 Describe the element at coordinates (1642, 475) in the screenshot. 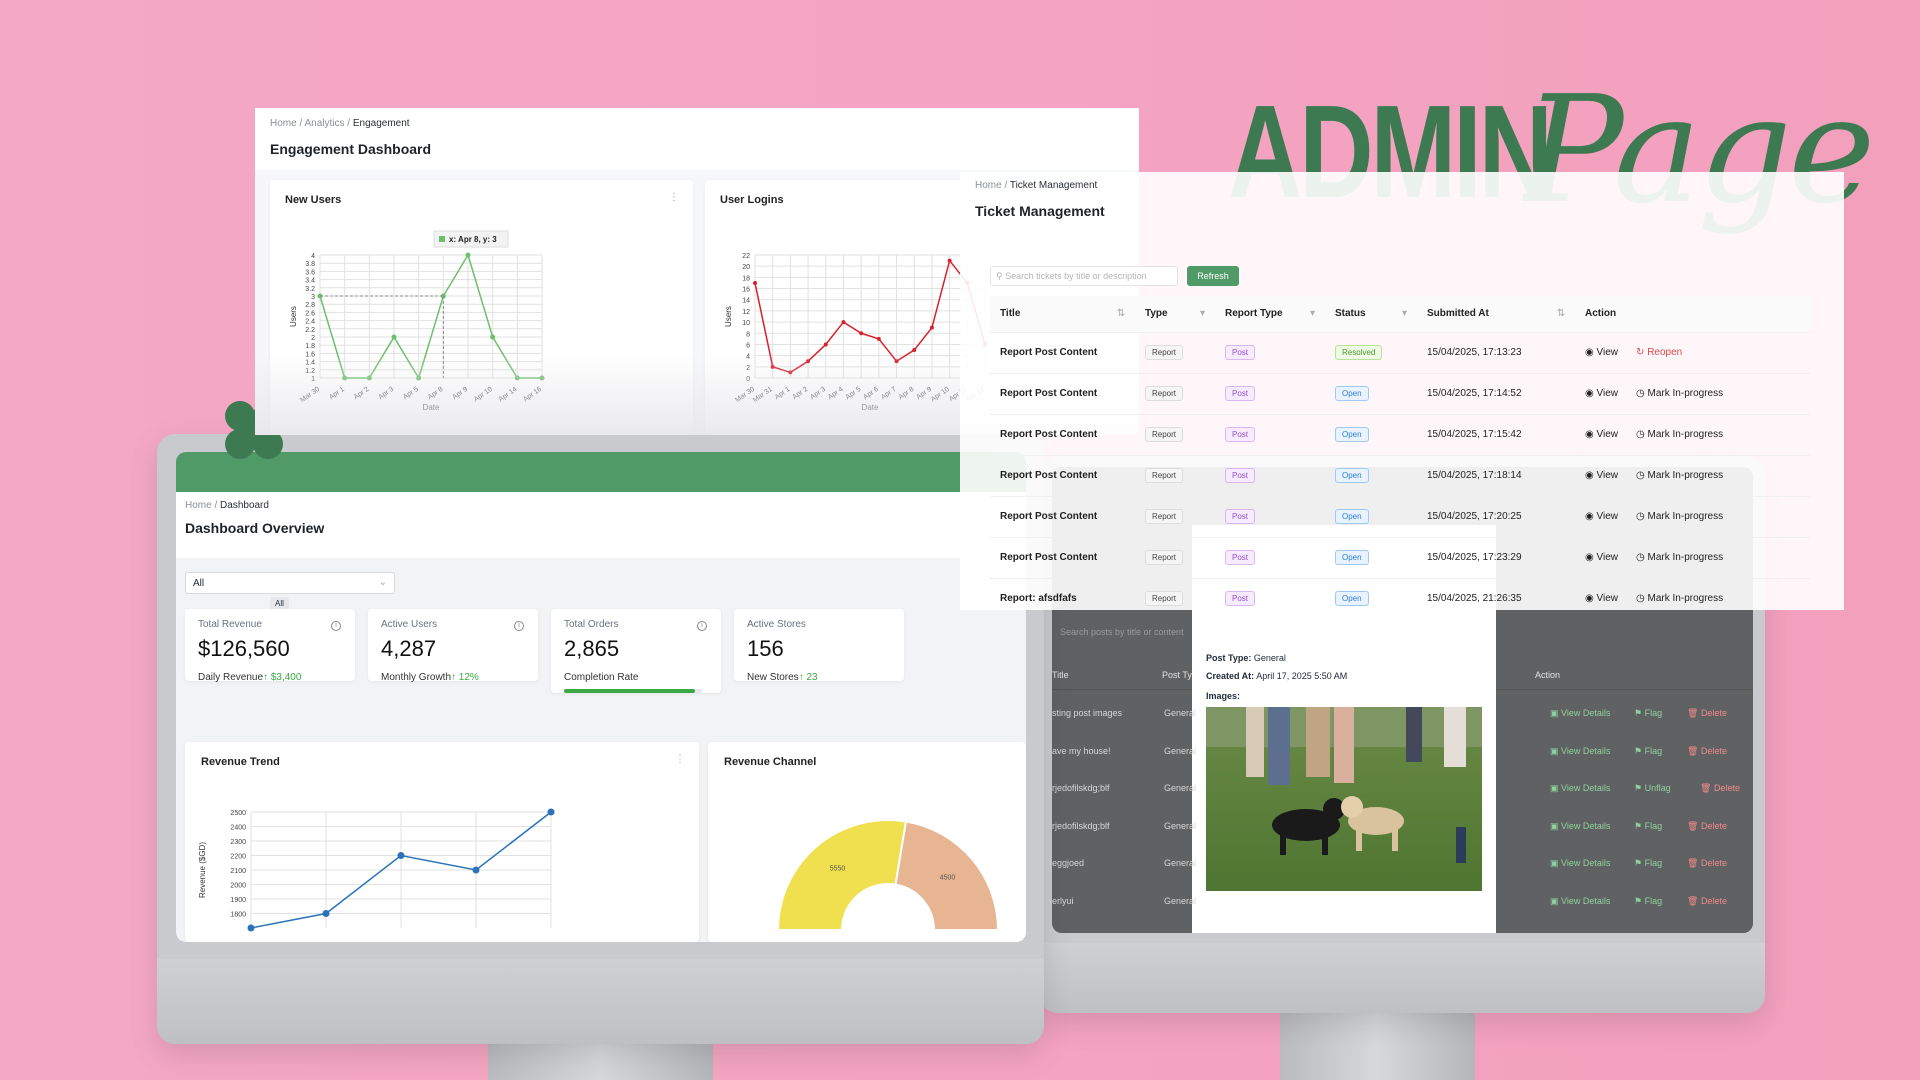

I see `clock-icon: ◷` at that location.